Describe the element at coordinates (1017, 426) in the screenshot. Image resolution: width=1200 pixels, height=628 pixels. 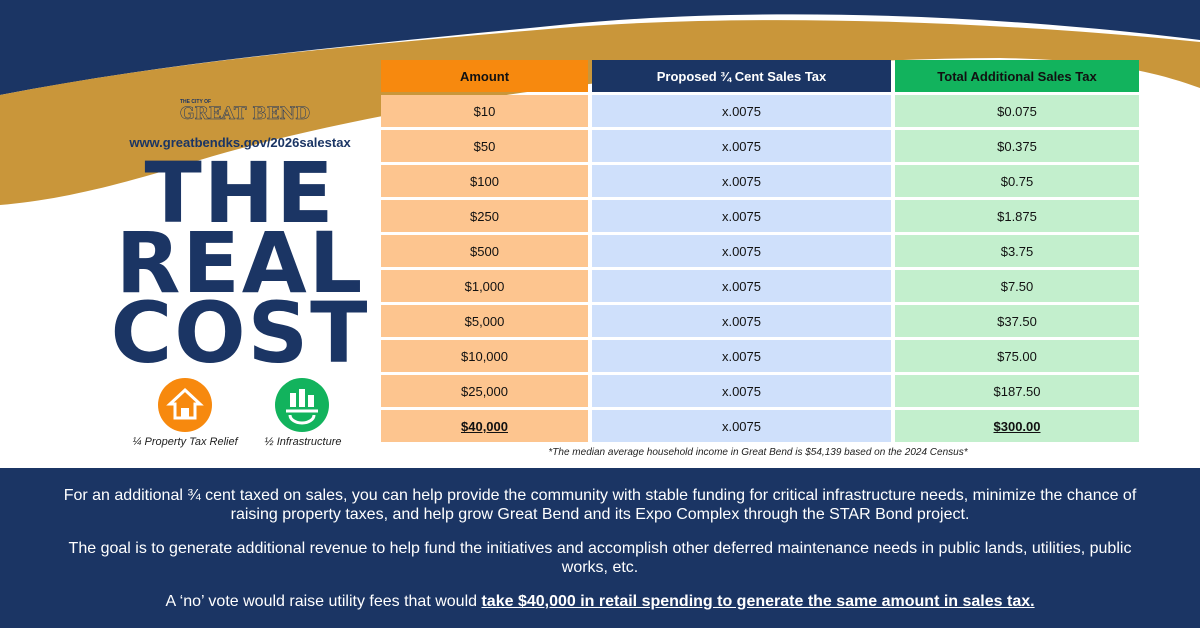
I see `table-cell: $300.00` at that location.